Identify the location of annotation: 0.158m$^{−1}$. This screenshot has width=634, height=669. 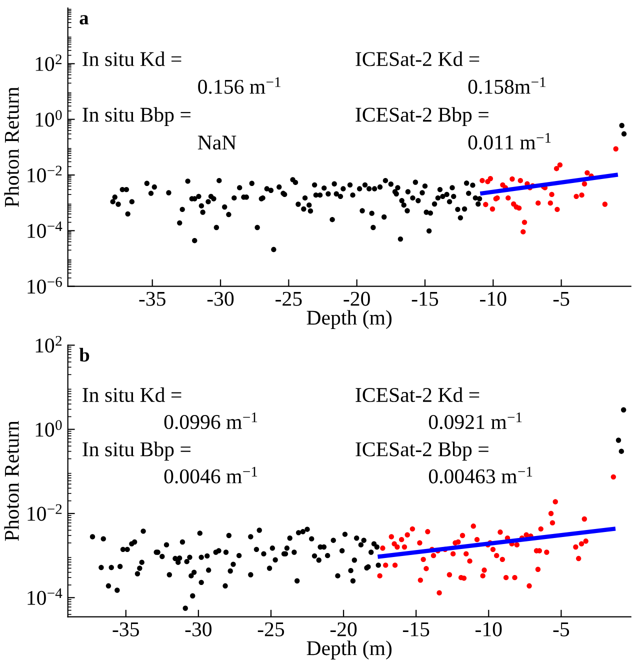
(507, 85).